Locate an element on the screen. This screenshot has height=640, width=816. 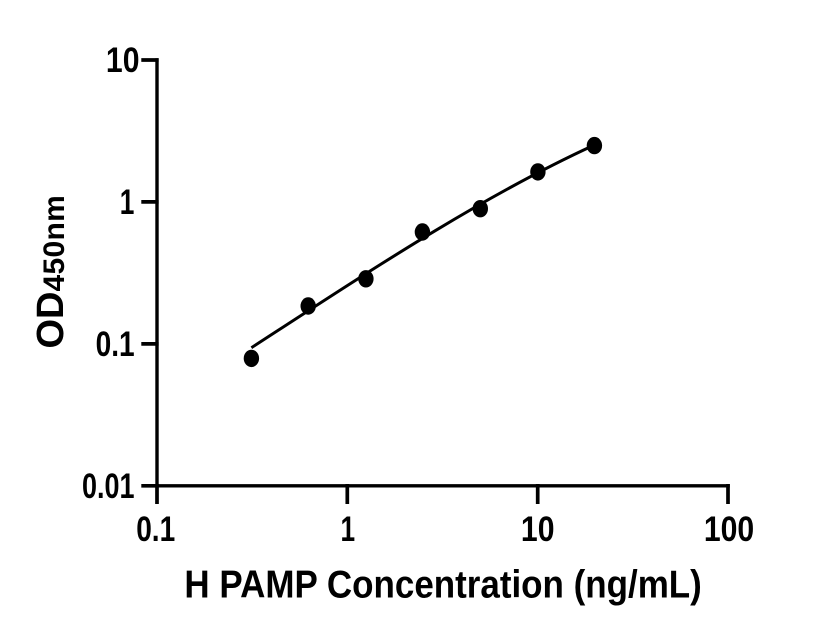
svg-text: 100 is located at coordinates (729, 529).